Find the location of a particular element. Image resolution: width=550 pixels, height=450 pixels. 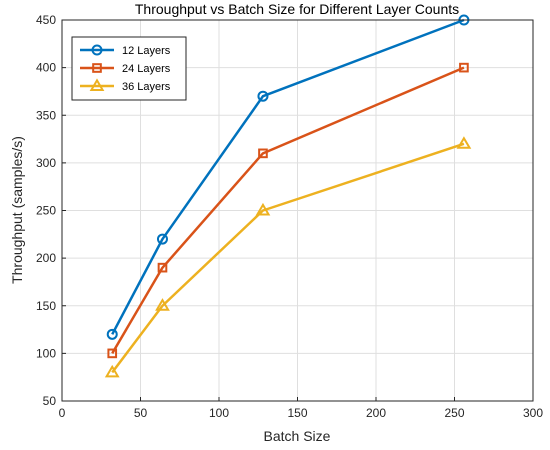

y-tick-label: 100 is located at coordinates (46, 353).